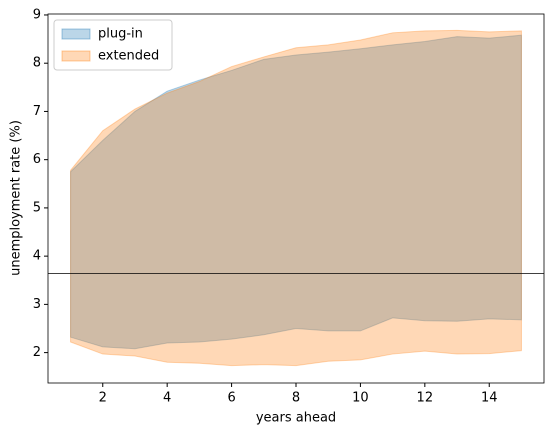 The height and width of the screenshot is (440, 554). I want to click on y-tick-label: 2, so click(37, 352).